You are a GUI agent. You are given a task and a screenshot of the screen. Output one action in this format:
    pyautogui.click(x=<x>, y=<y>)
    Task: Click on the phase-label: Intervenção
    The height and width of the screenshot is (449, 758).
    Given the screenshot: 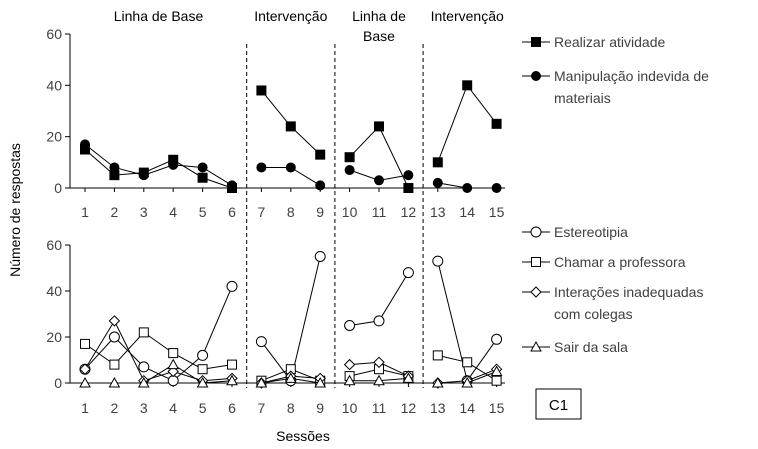 What is the action you would take?
    pyautogui.click(x=290, y=16)
    